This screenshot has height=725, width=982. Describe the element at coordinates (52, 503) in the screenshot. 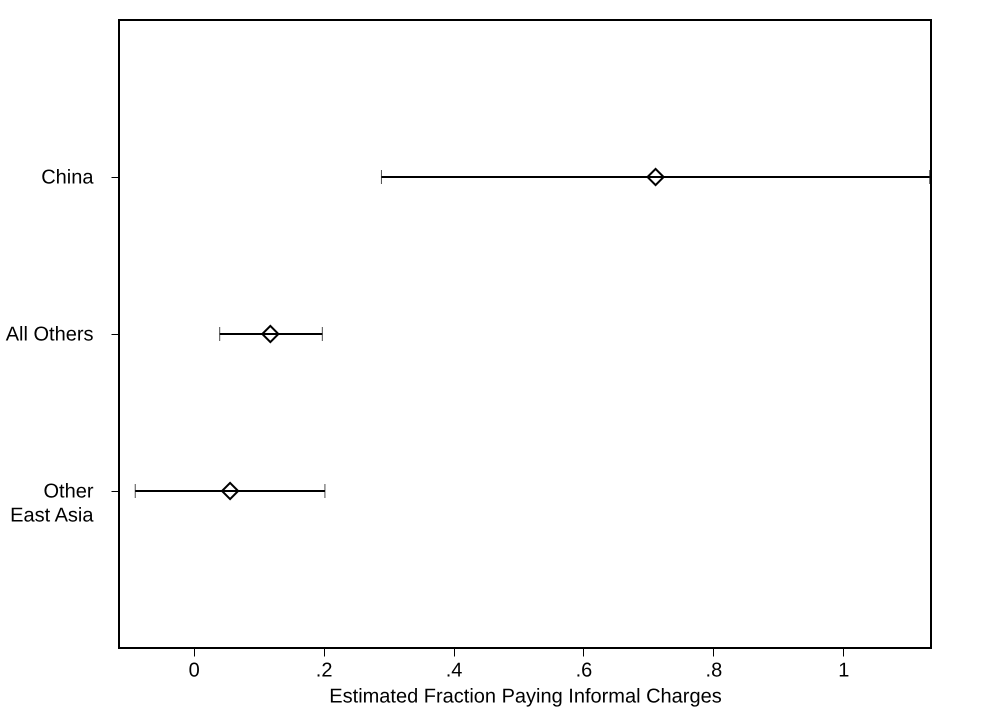

I see `y-tick-label: Other East Asia` at that location.